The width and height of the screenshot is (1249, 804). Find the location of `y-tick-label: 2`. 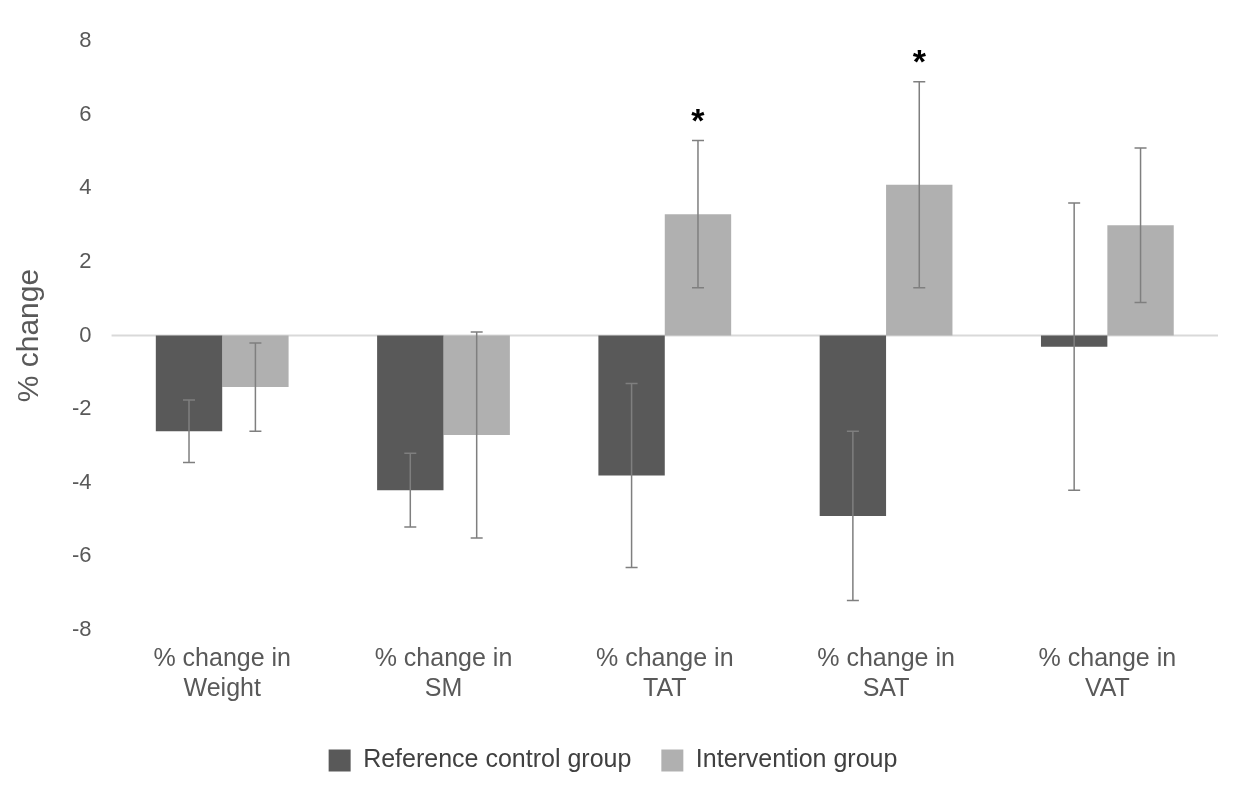

y-tick-label: 2 is located at coordinates (85, 261).